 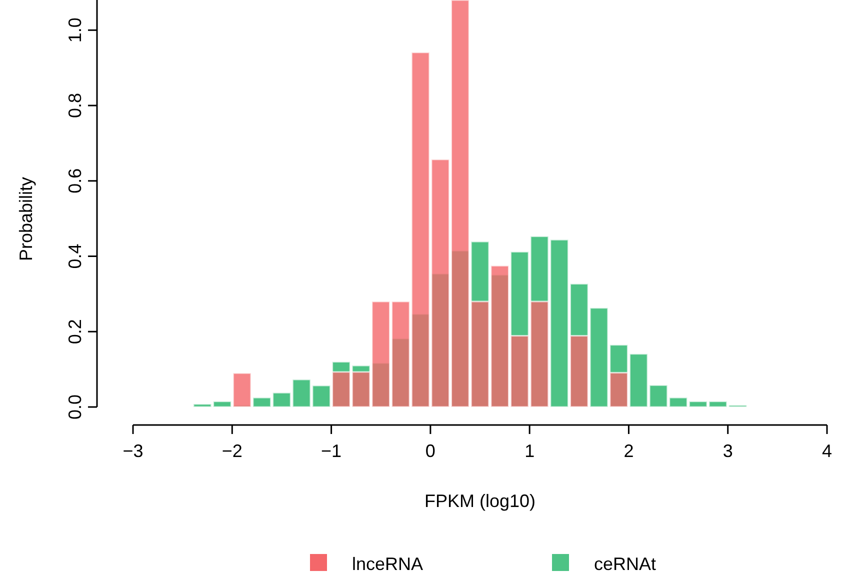 I want to click on y-tick-label: 0.0, so click(x=75, y=407).